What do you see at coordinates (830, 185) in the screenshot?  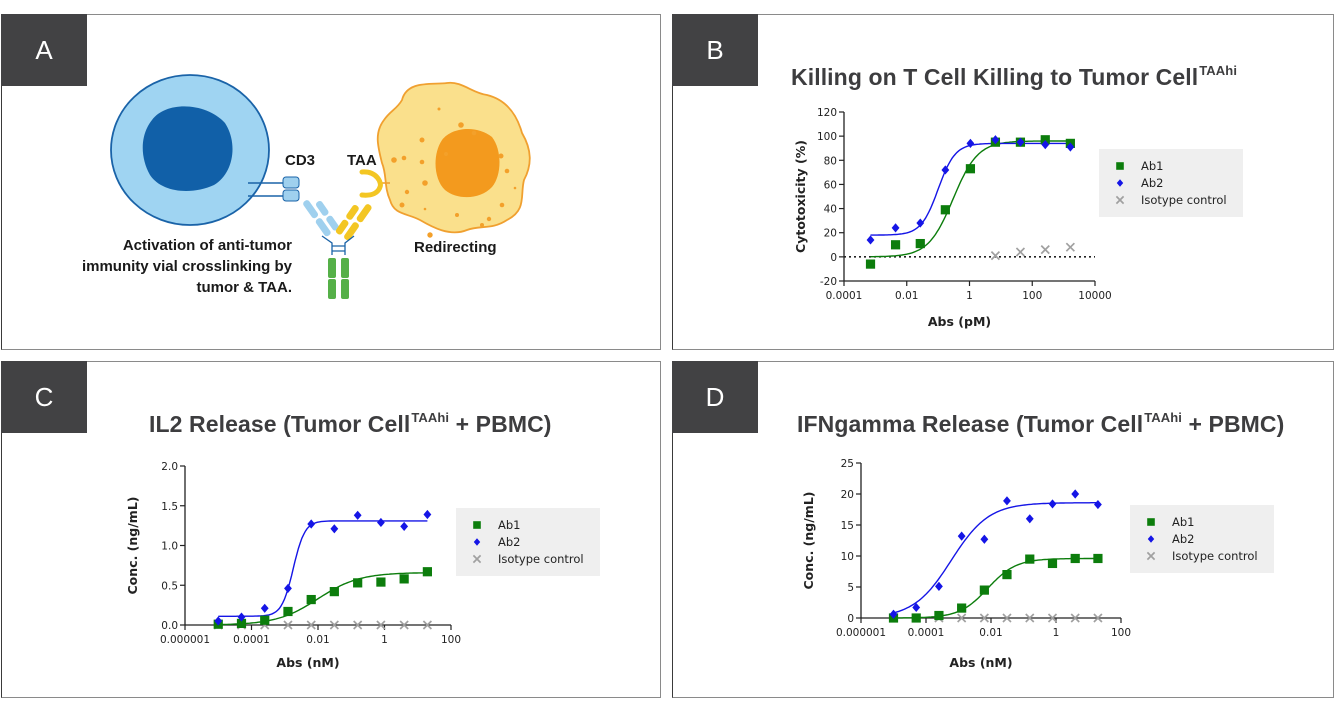 I see `y-tick-label: 60` at bounding box center [830, 185].